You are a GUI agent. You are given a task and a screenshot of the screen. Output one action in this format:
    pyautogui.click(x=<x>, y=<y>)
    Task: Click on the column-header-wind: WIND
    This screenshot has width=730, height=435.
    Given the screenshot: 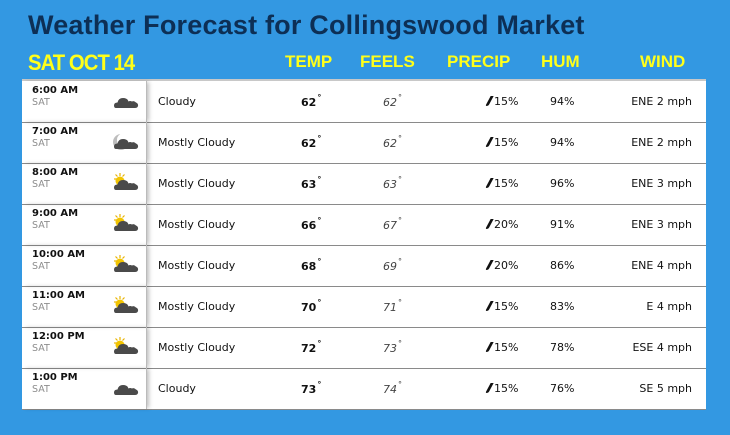 What is the action you would take?
    pyautogui.click(x=663, y=61)
    